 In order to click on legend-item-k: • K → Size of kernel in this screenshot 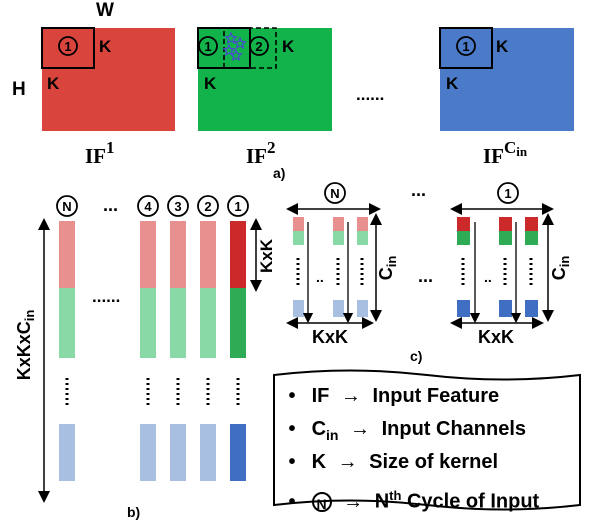, I will do `click(393, 462)`.